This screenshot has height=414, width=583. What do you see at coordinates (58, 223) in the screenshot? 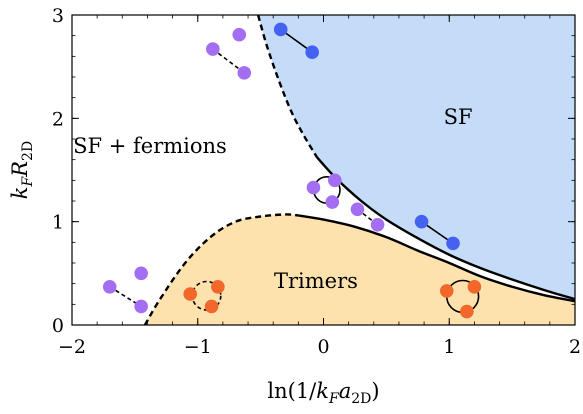
I see `y-tick-label-1: 1` at bounding box center [58, 223].